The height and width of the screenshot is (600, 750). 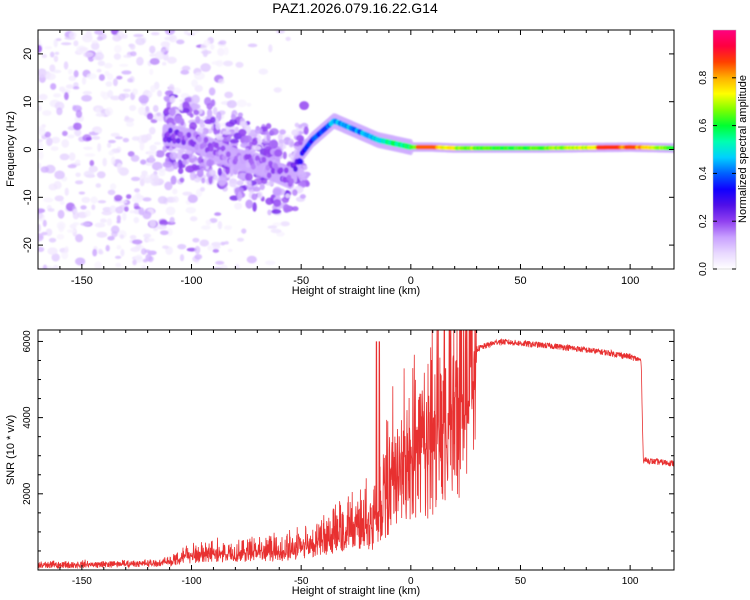 What do you see at coordinates (717, 173) in the screenshot?
I see `colorbar-ticks: 0.0 0.2 0.4 0.6 0.8` at bounding box center [717, 173].